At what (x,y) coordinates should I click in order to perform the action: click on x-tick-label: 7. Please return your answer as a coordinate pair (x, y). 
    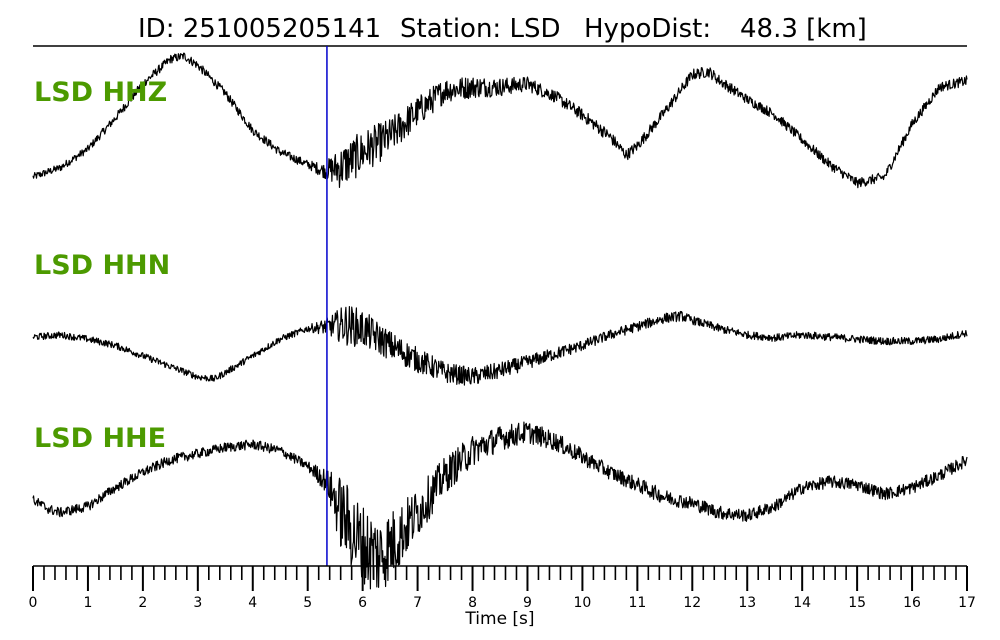
    Looking at the image, I should click on (417, 603).